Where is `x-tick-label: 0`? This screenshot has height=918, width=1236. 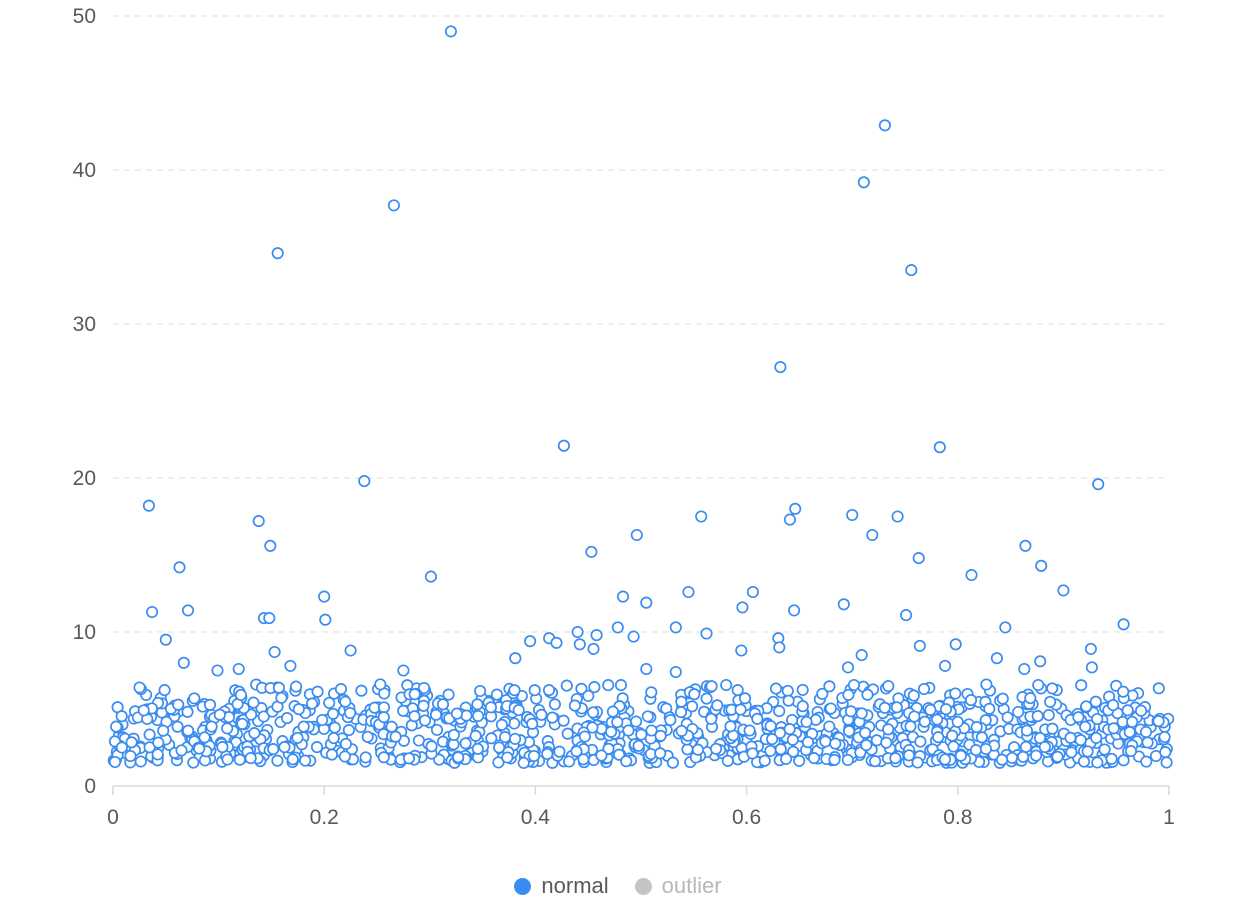 x-tick-label: 0 is located at coordinates (113, 817).